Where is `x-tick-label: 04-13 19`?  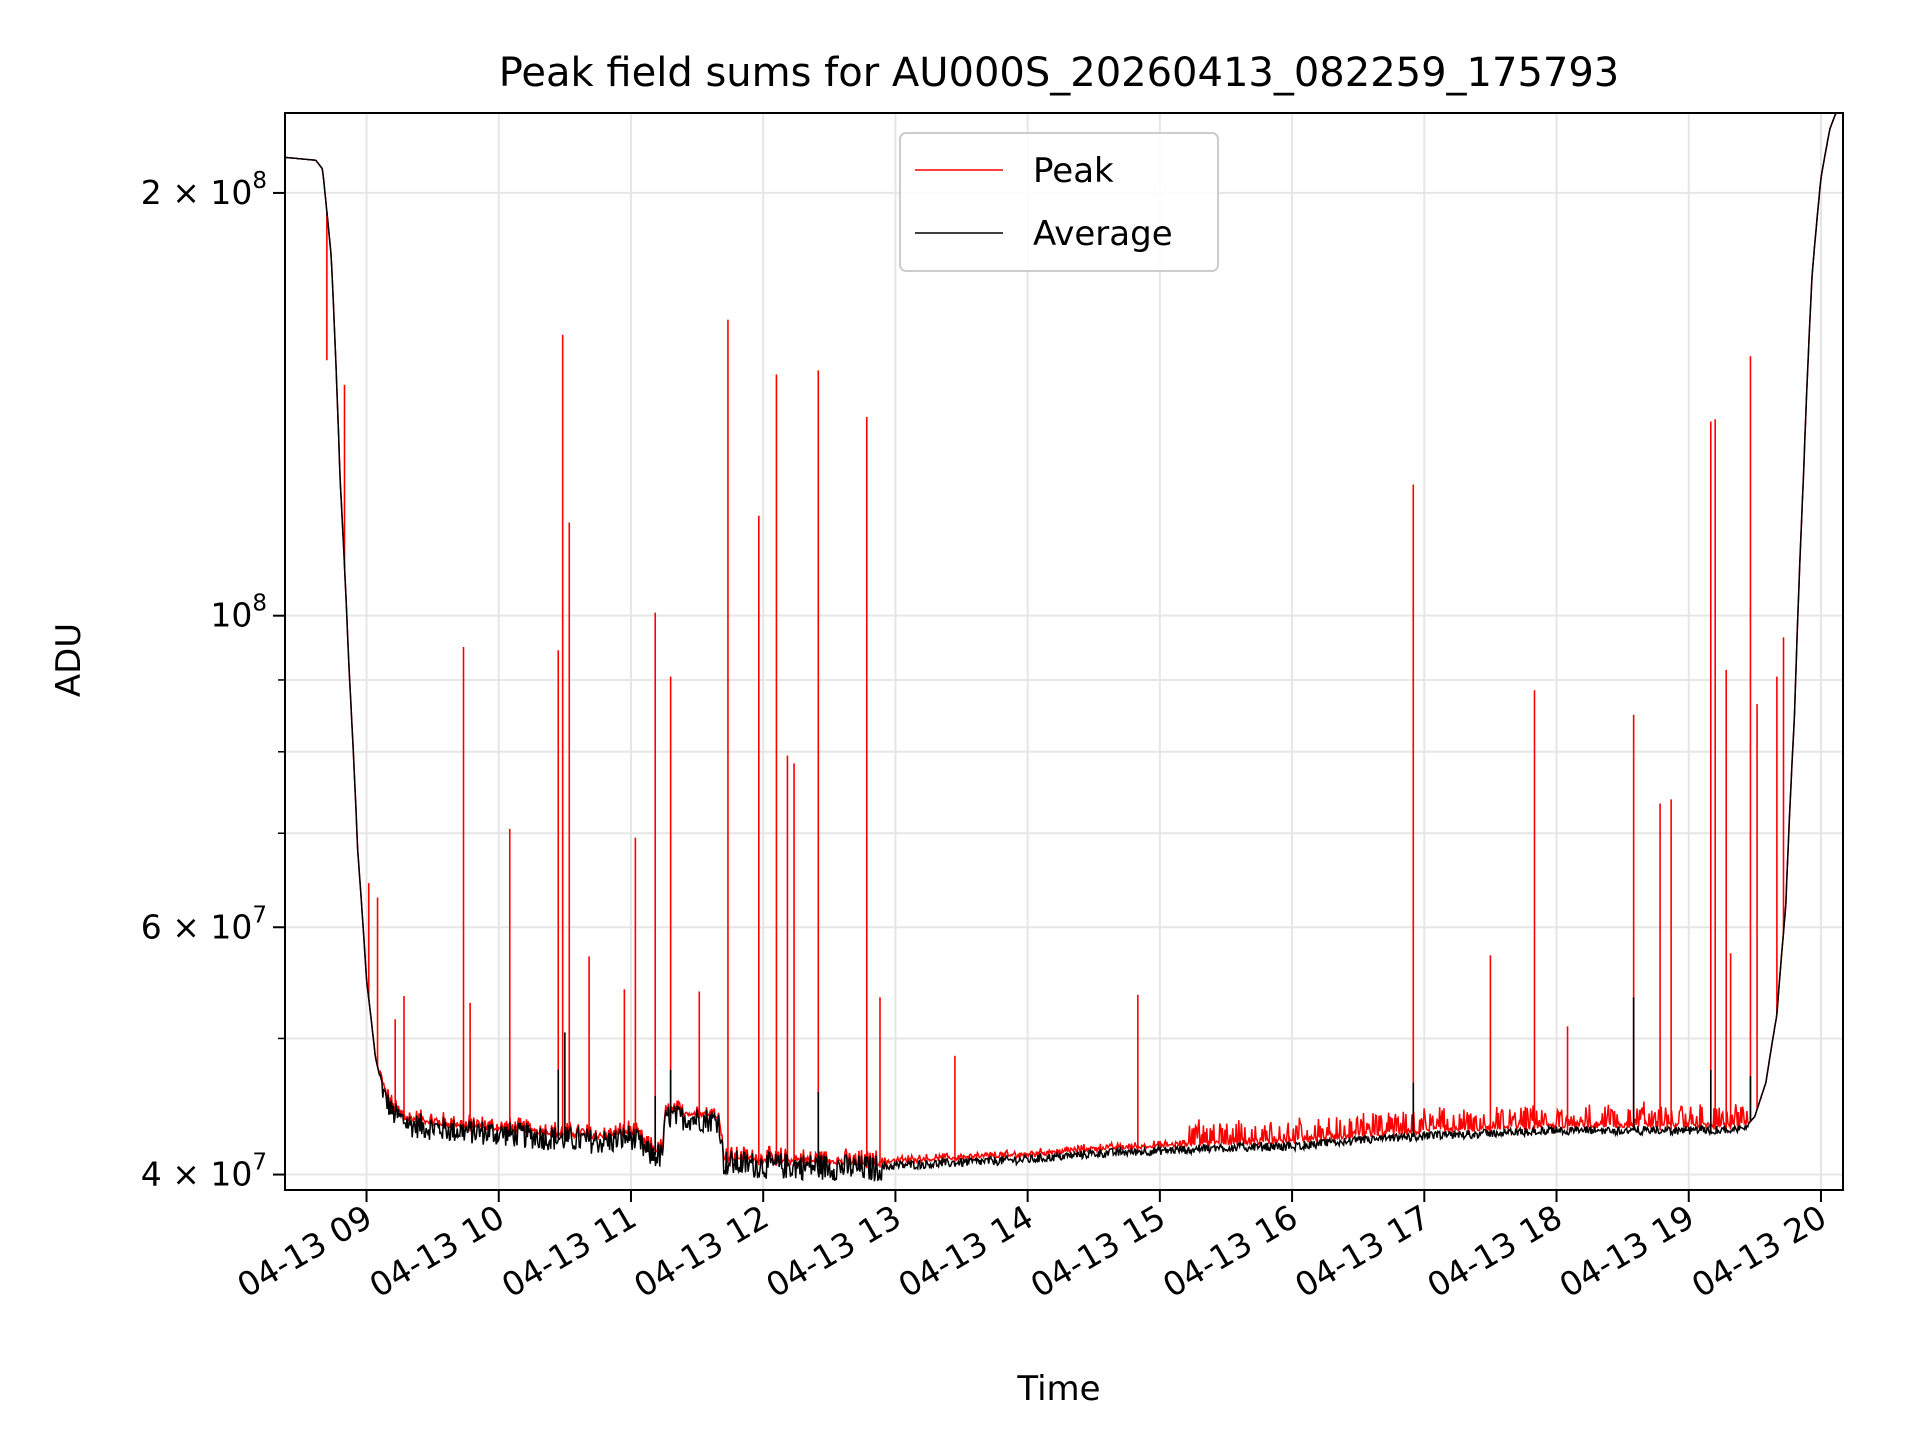
x-tick-label: 04-13 19 is located at coordinates (1627, 1251).